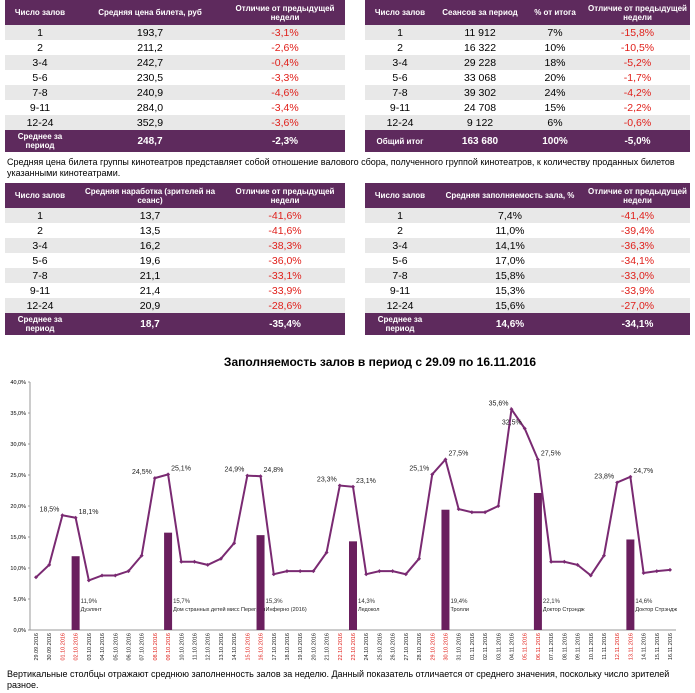 The height and width of the screenshot is (693, 695). I want to click on table-cell: 242,7, so click(150, 62).